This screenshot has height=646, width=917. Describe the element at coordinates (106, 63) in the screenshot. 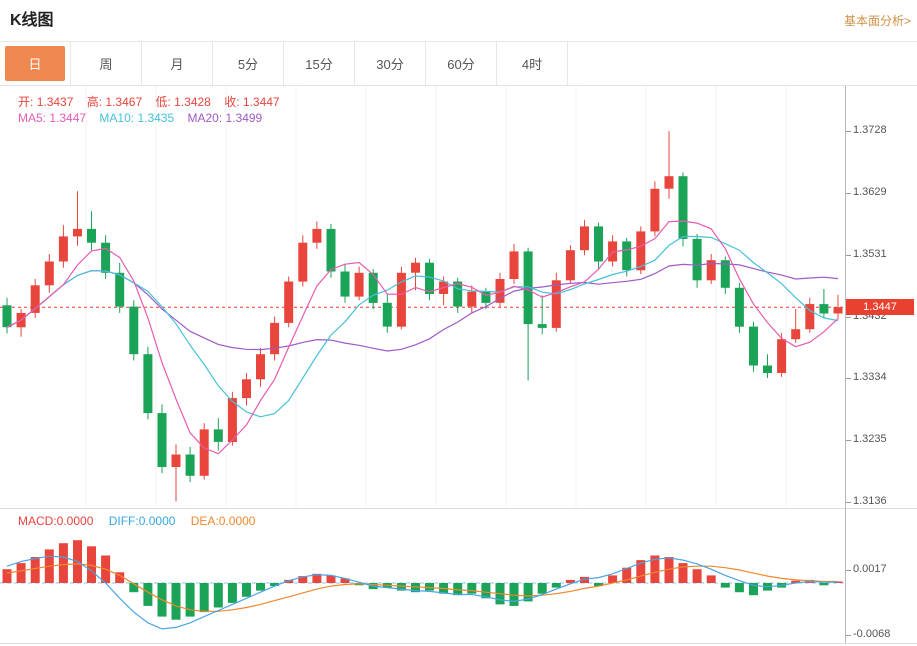

I see `tab-周: 周` at that location.